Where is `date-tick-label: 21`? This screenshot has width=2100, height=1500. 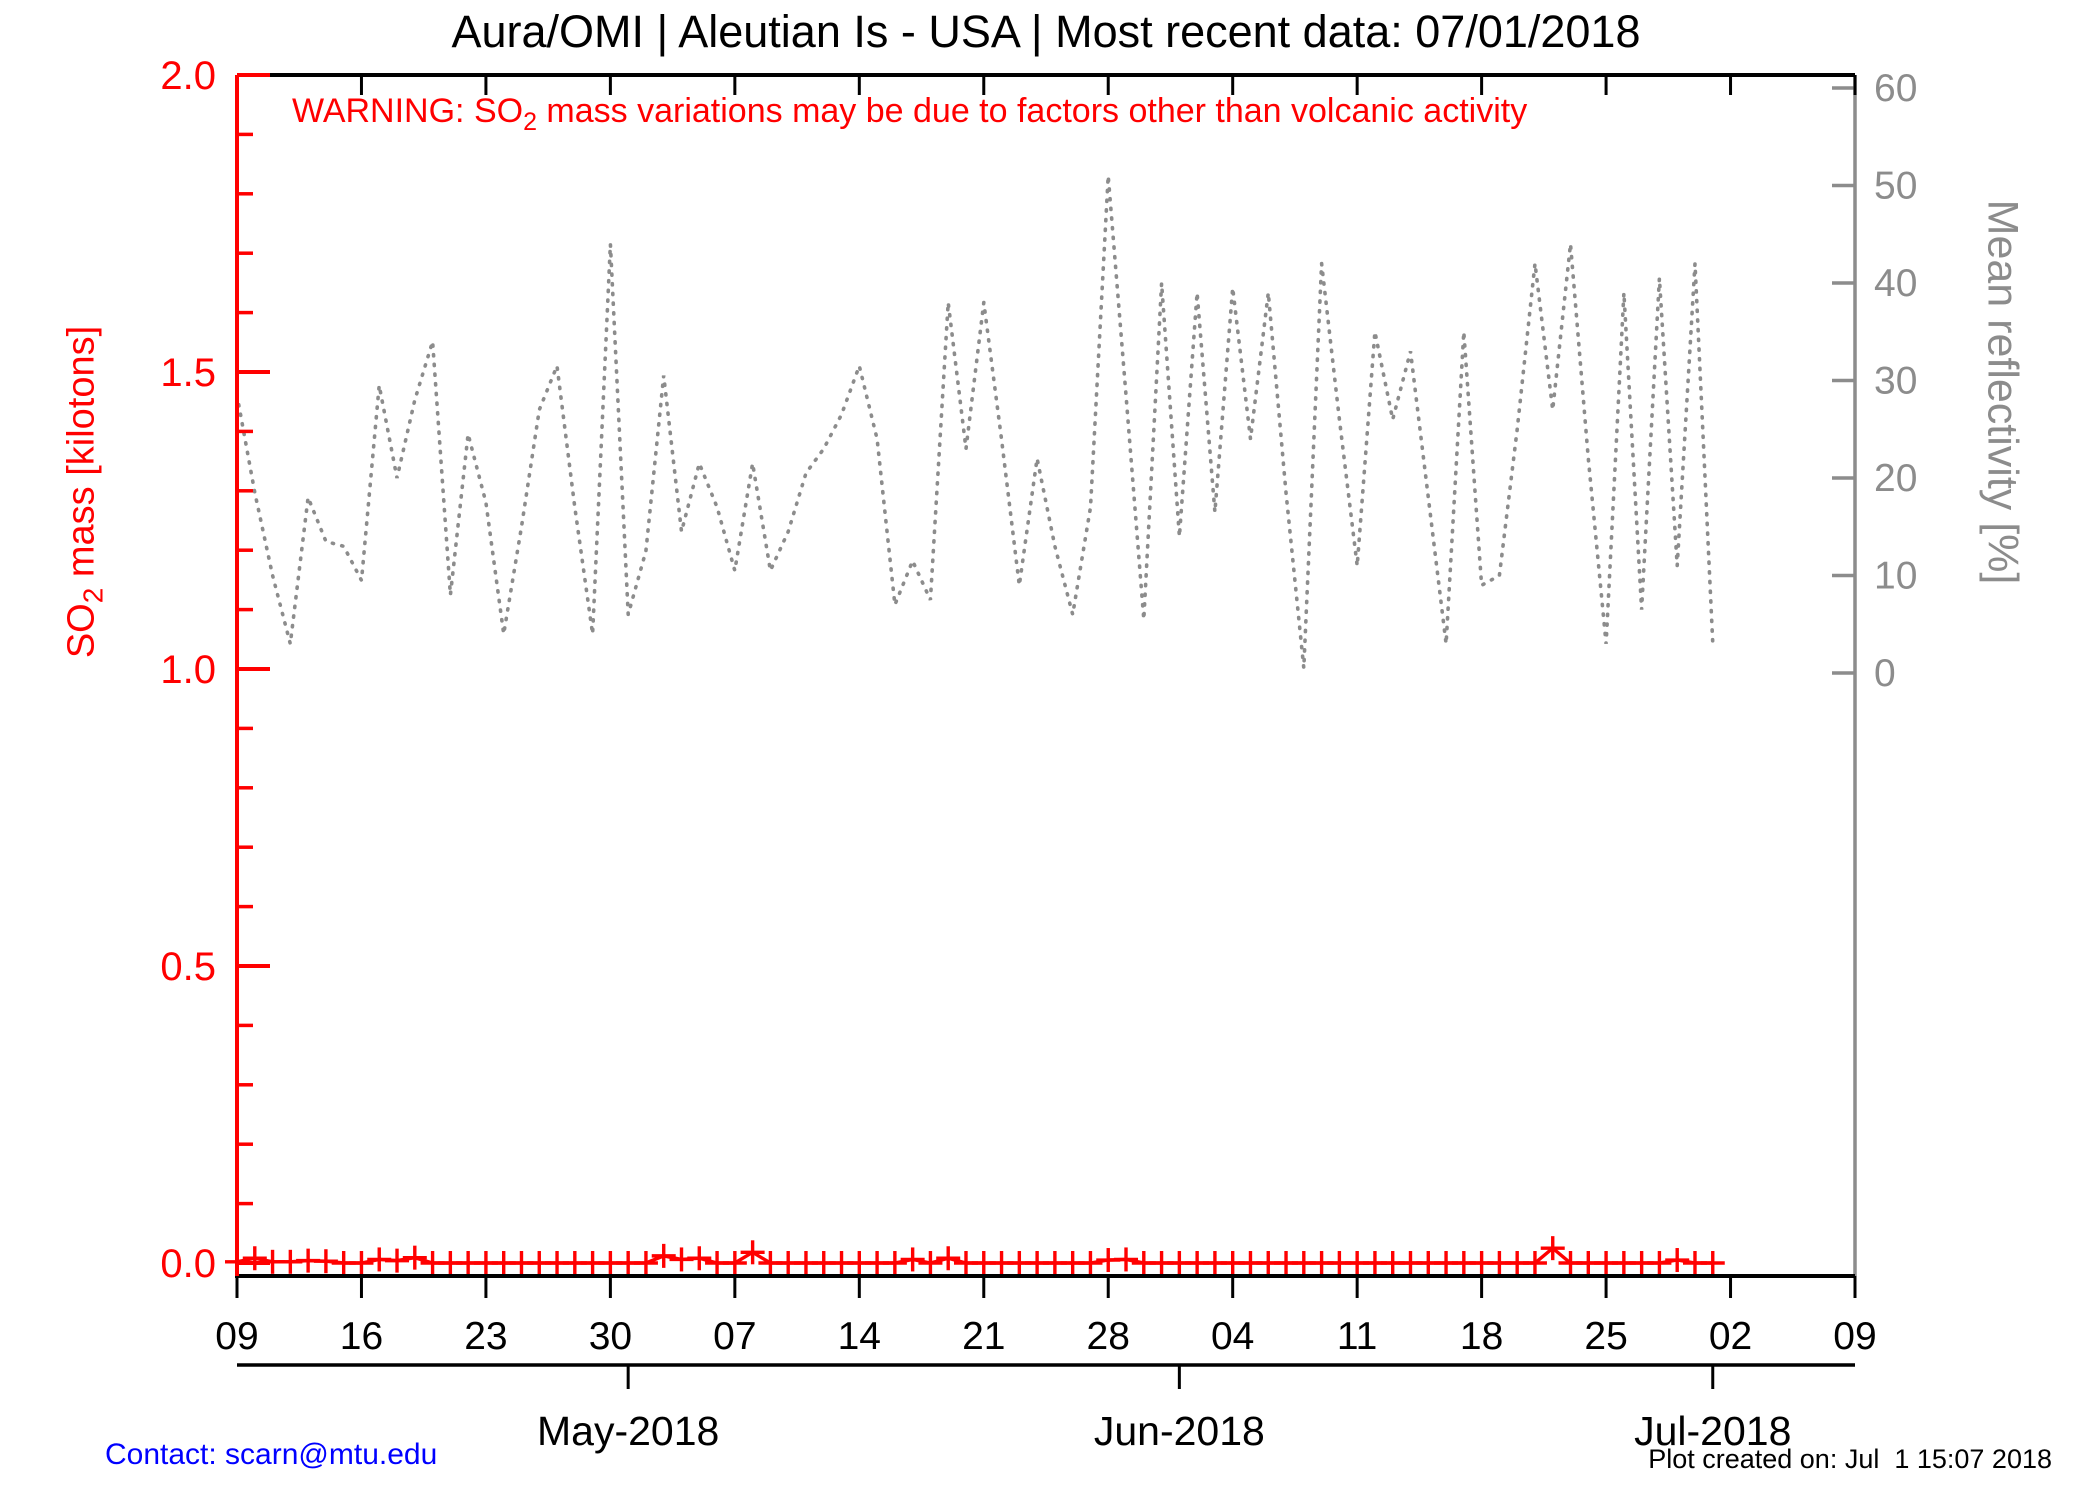
date-tick-label: 21 is located at coordinates (983, 1336).